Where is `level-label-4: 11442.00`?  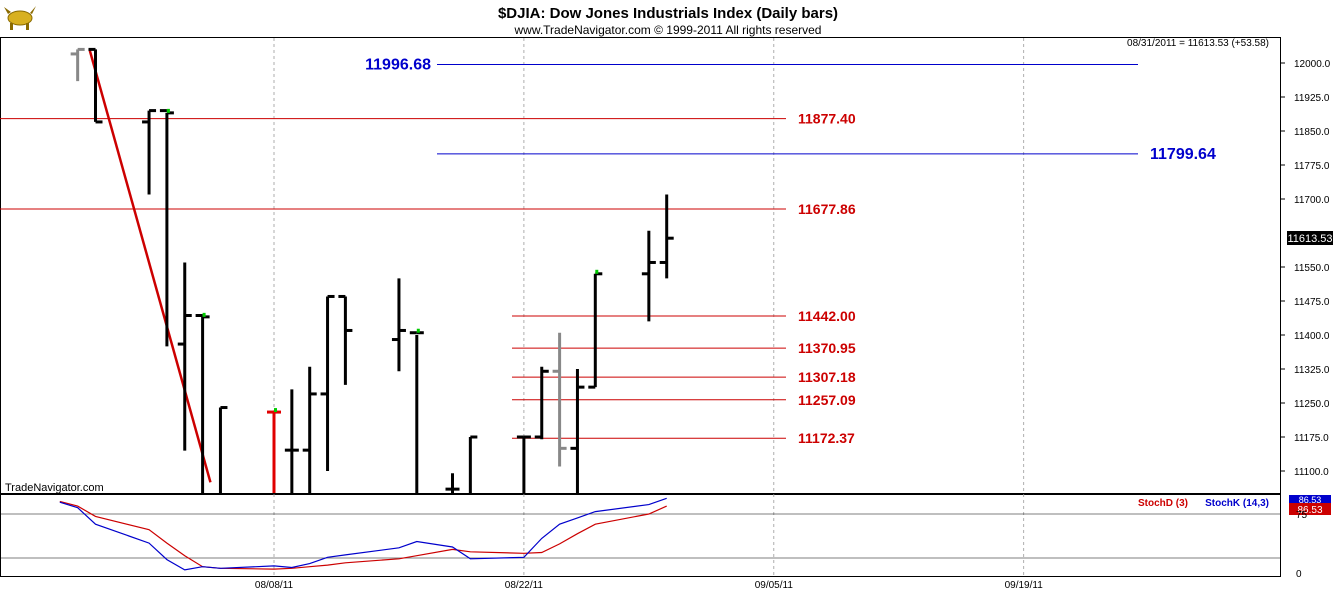
level-label-4: 11442.00 is located at coordinates (827, 316).